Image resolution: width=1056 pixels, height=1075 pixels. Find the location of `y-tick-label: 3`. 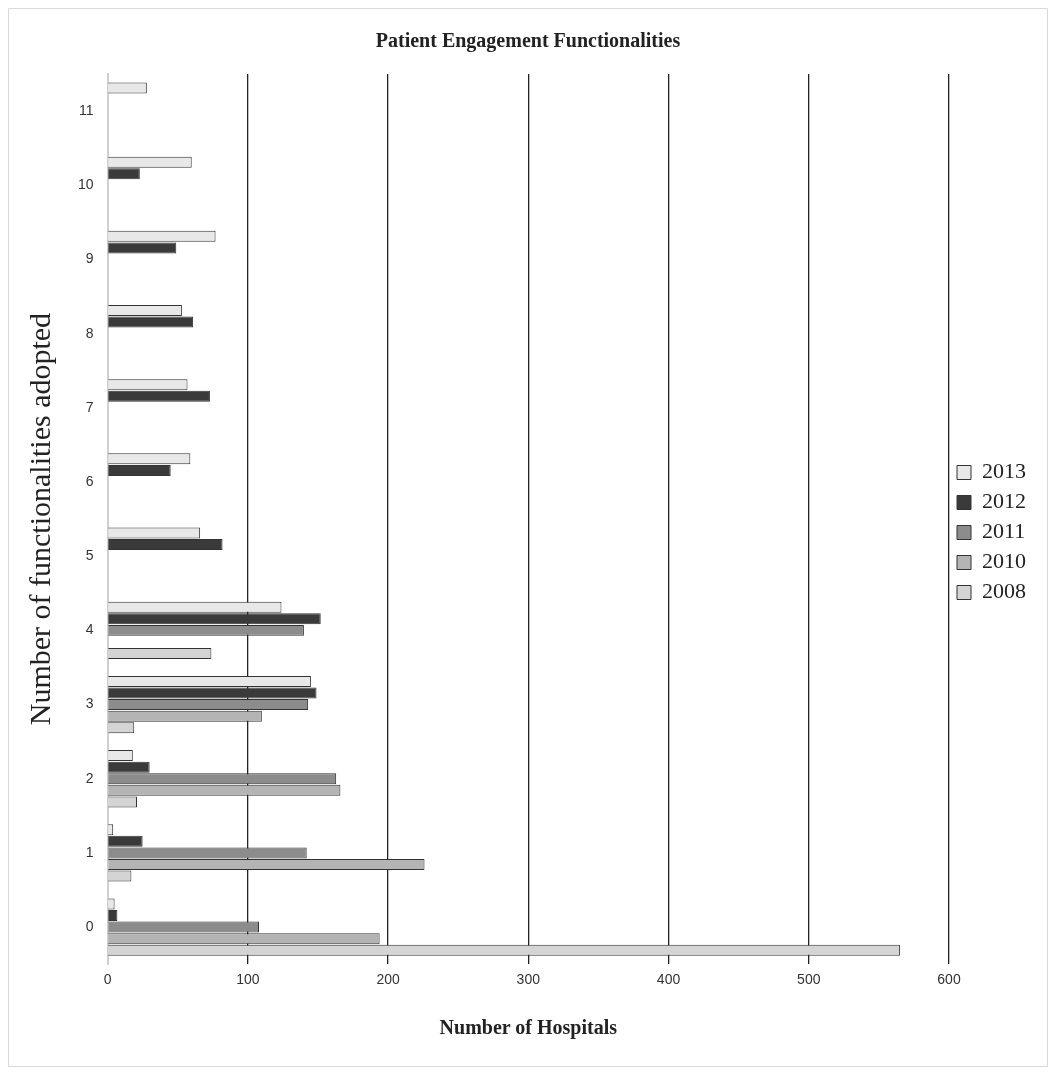

y-tick-label: 3 is located at coordinates (89, 703).